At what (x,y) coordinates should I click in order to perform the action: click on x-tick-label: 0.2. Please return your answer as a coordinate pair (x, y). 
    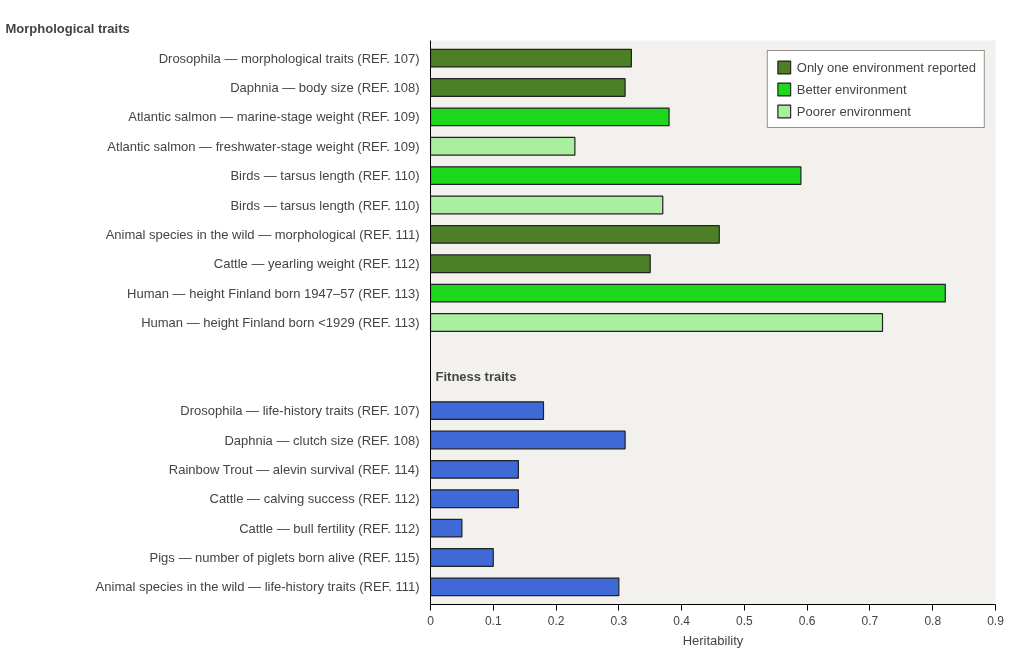
    Looking at the image, I should click on (556, 620).